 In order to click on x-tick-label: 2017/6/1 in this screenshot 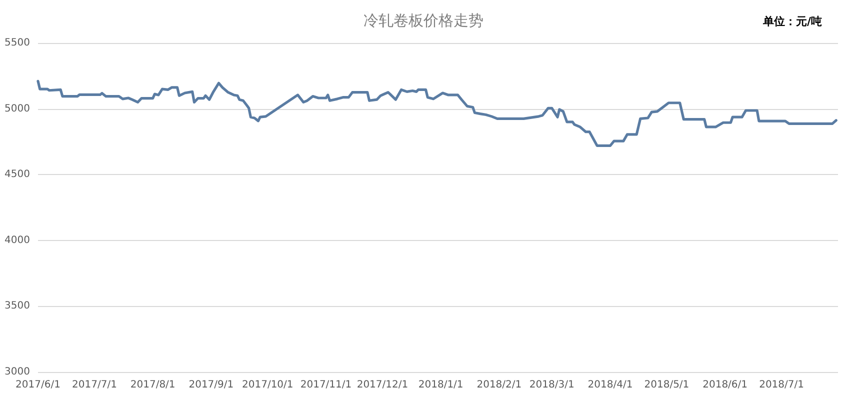, I will do `click(38, 385)`.